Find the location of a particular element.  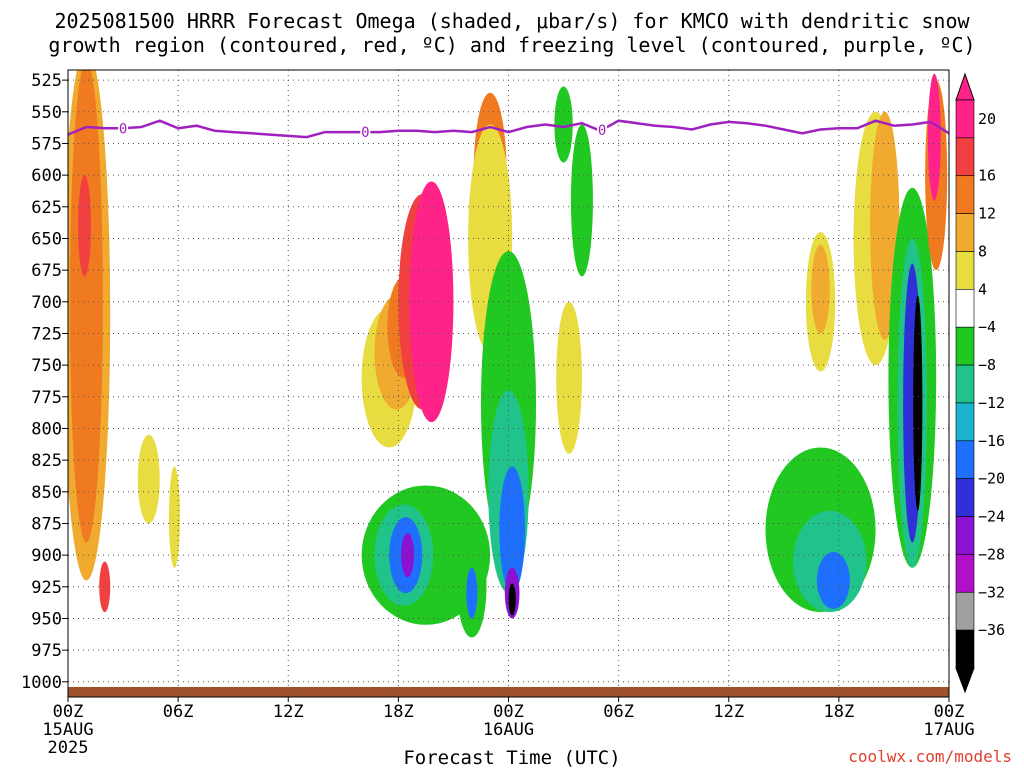

y-tick-label-775: 775 is located at coordinates (46, 398).